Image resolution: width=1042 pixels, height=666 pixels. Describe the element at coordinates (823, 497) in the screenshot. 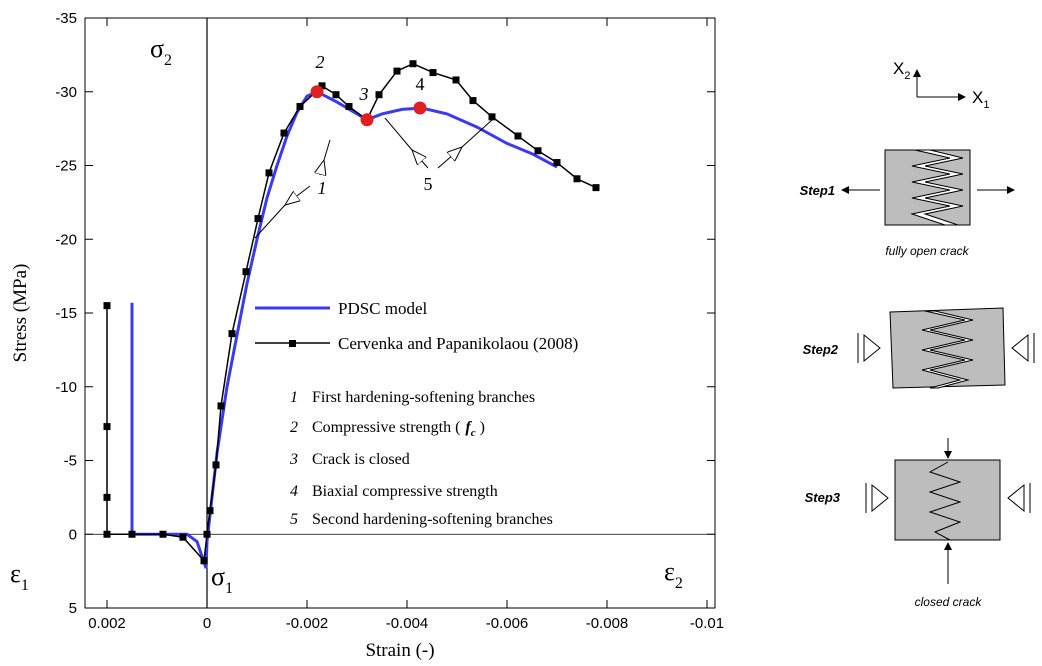

I see `step-label: Step3` at that location.